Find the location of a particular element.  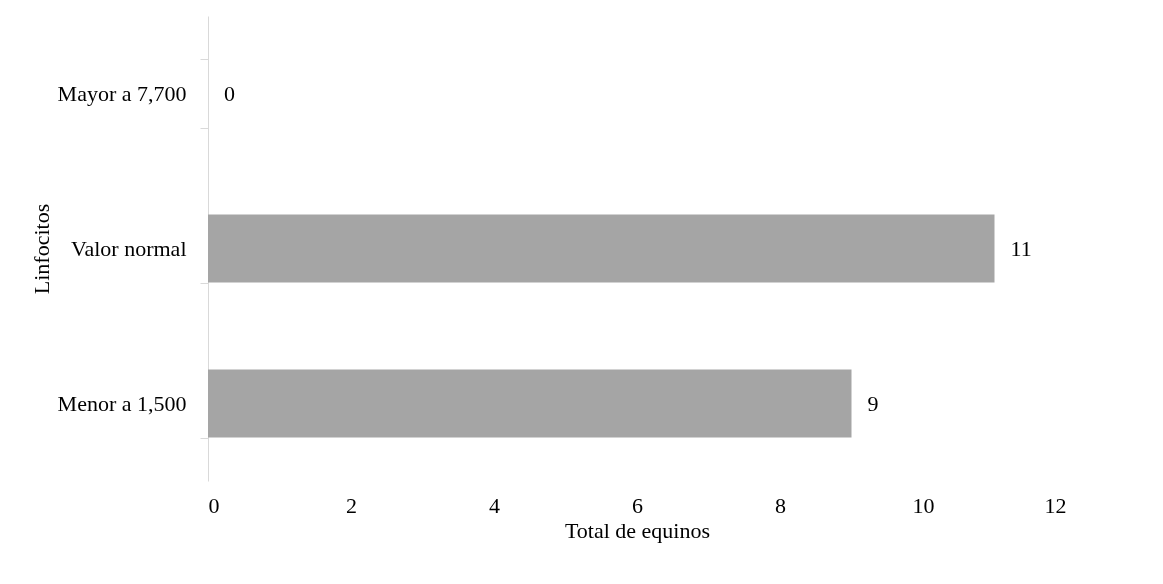

y-tick-label: Mayor a 7,700 is located at coordinates (122, 93).